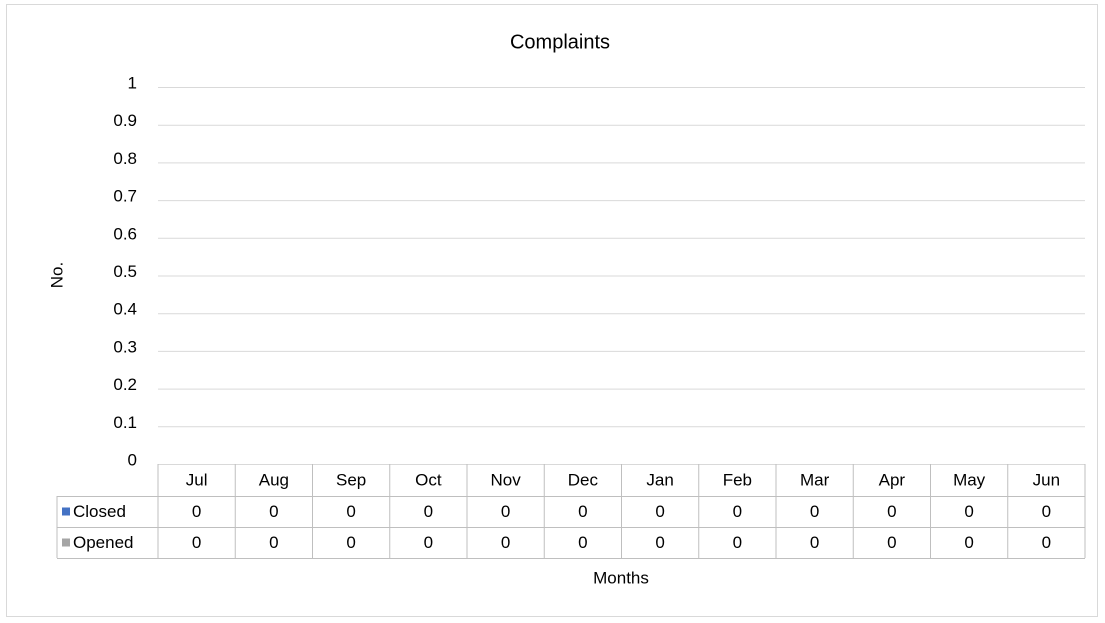 Image resolution: width=1105 pixels, height=623 pixels. I want to click on y-tick-label: 0.8, so click(125, 158).